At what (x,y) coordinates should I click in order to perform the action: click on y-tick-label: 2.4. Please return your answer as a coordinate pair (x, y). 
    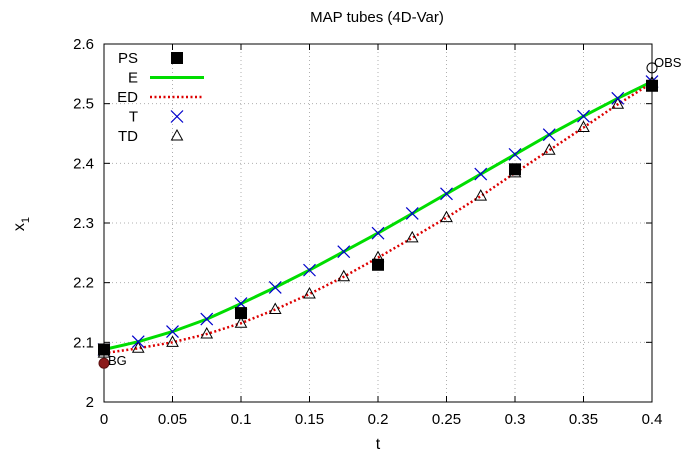
    Looking at the image, I should click on (83, 163).